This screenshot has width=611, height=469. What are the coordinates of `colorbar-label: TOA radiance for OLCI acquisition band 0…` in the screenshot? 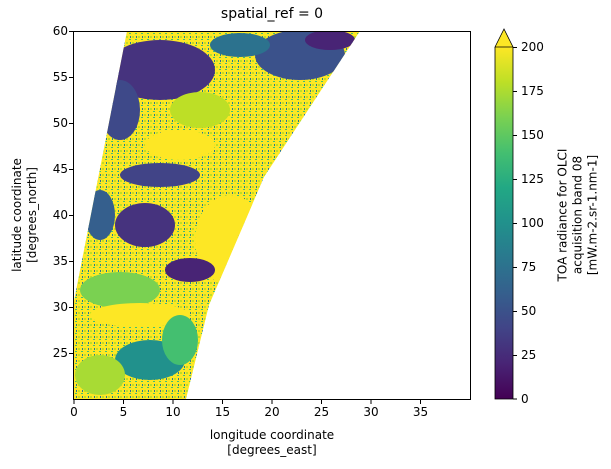 It's located at (578, 215).